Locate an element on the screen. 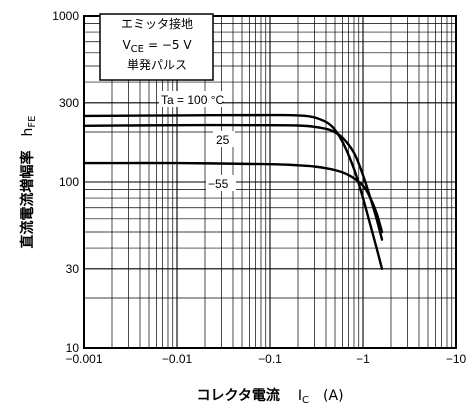 This screenshot has height=413, width=472. curve-ta-m55 is located at coordinates (233, 197).